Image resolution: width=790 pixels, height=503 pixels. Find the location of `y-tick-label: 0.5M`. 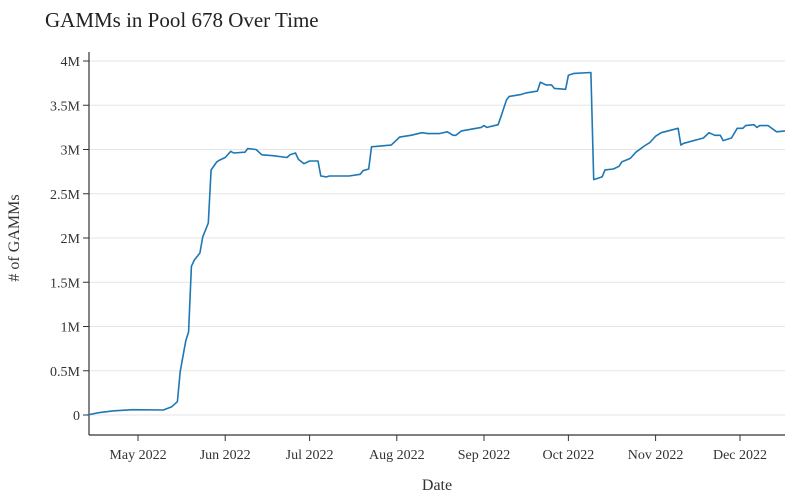

y-tick-label: 0.5M is located at coordinates (65, 372).